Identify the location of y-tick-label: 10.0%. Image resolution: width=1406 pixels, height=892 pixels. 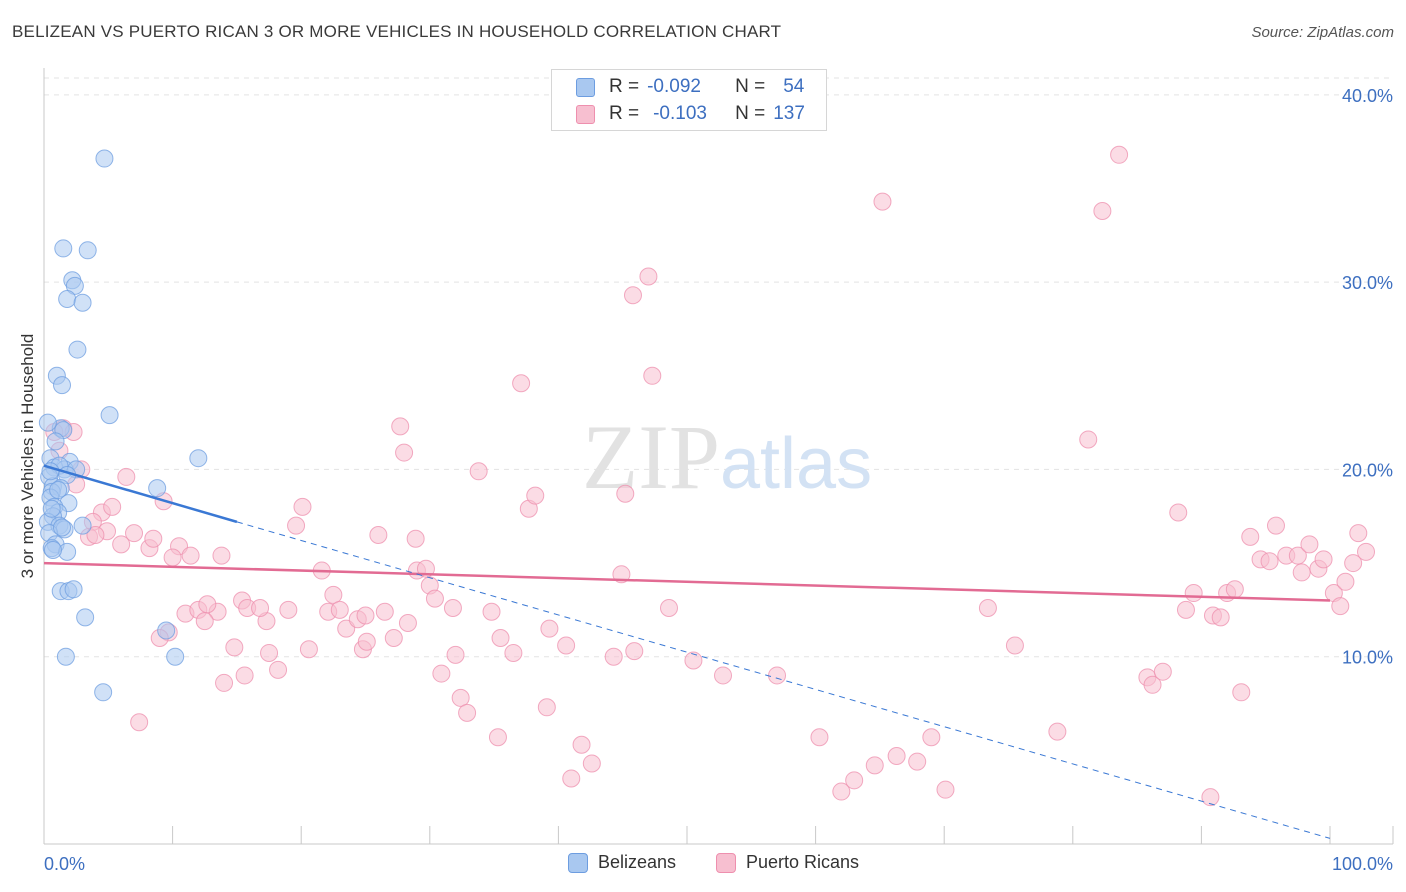
(1367, 658).